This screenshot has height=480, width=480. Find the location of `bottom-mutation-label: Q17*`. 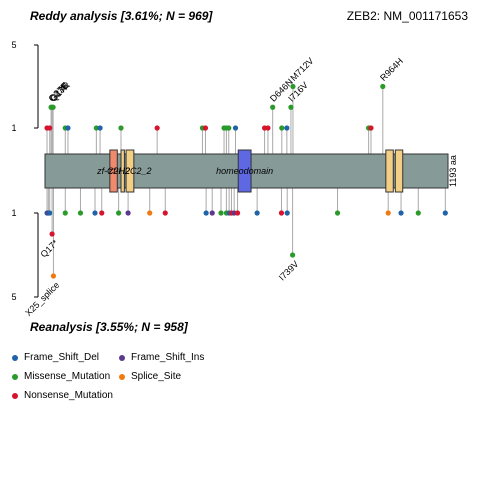

bottom-mutation-label: Q17* is located at coordinates (49, 249).